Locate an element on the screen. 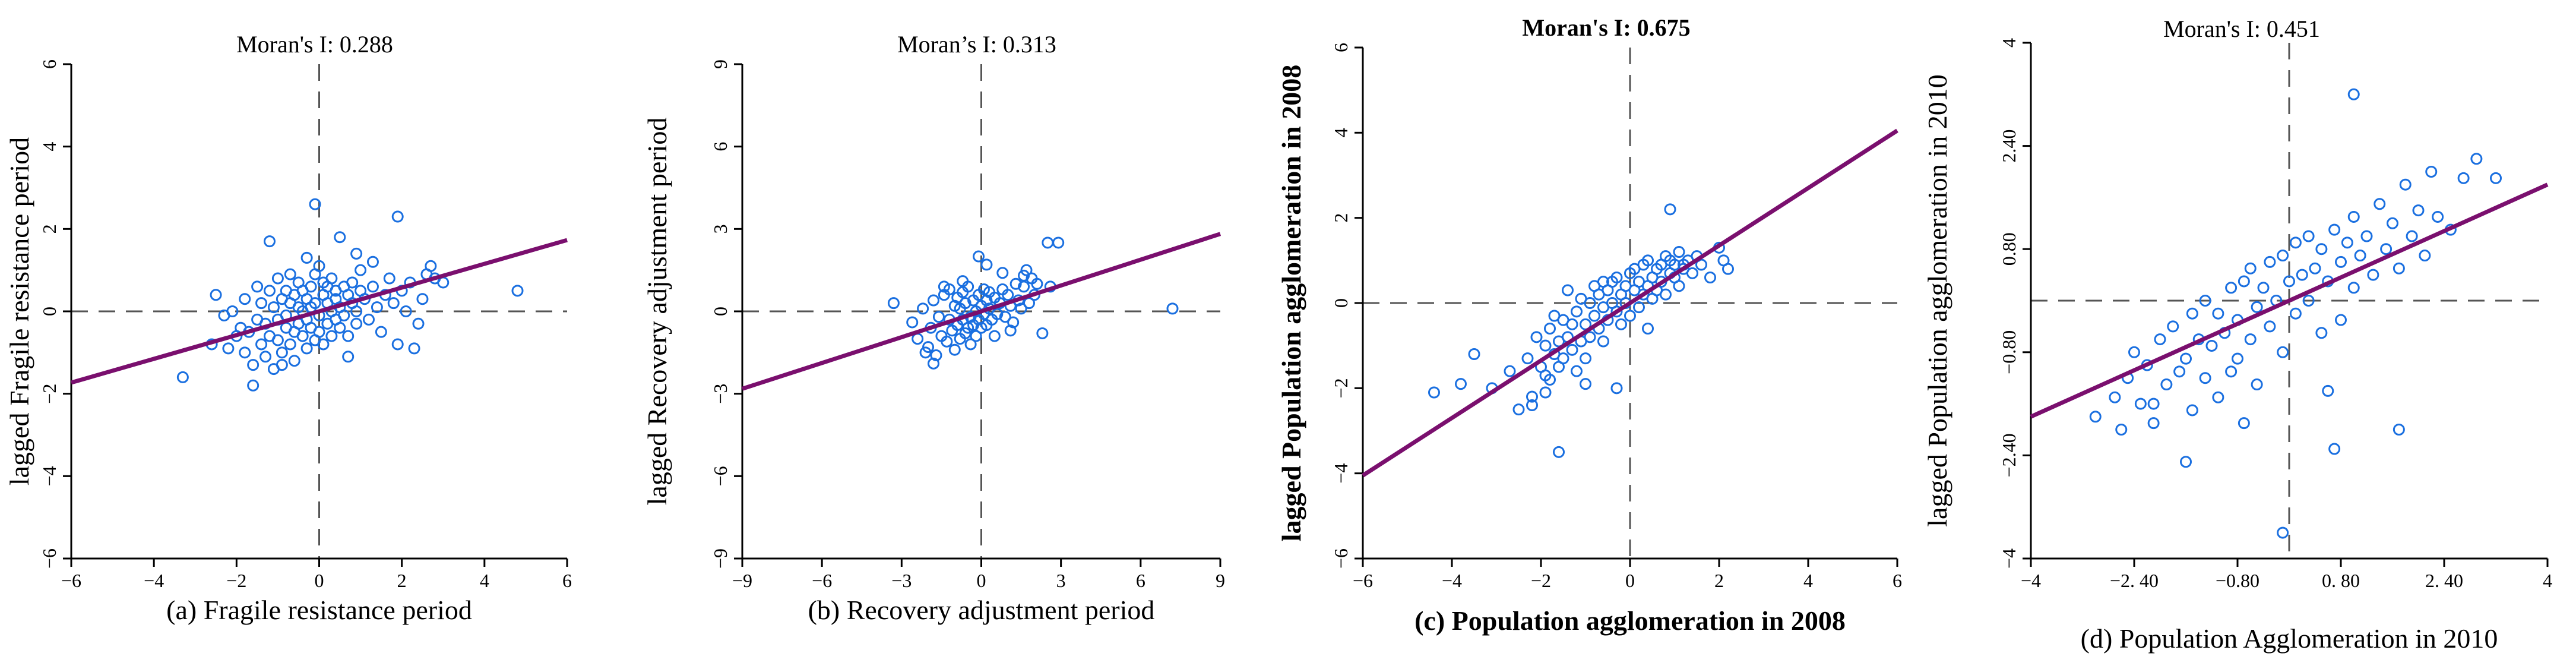  x-tick-label: 0 is located at coordinates (981, 580).